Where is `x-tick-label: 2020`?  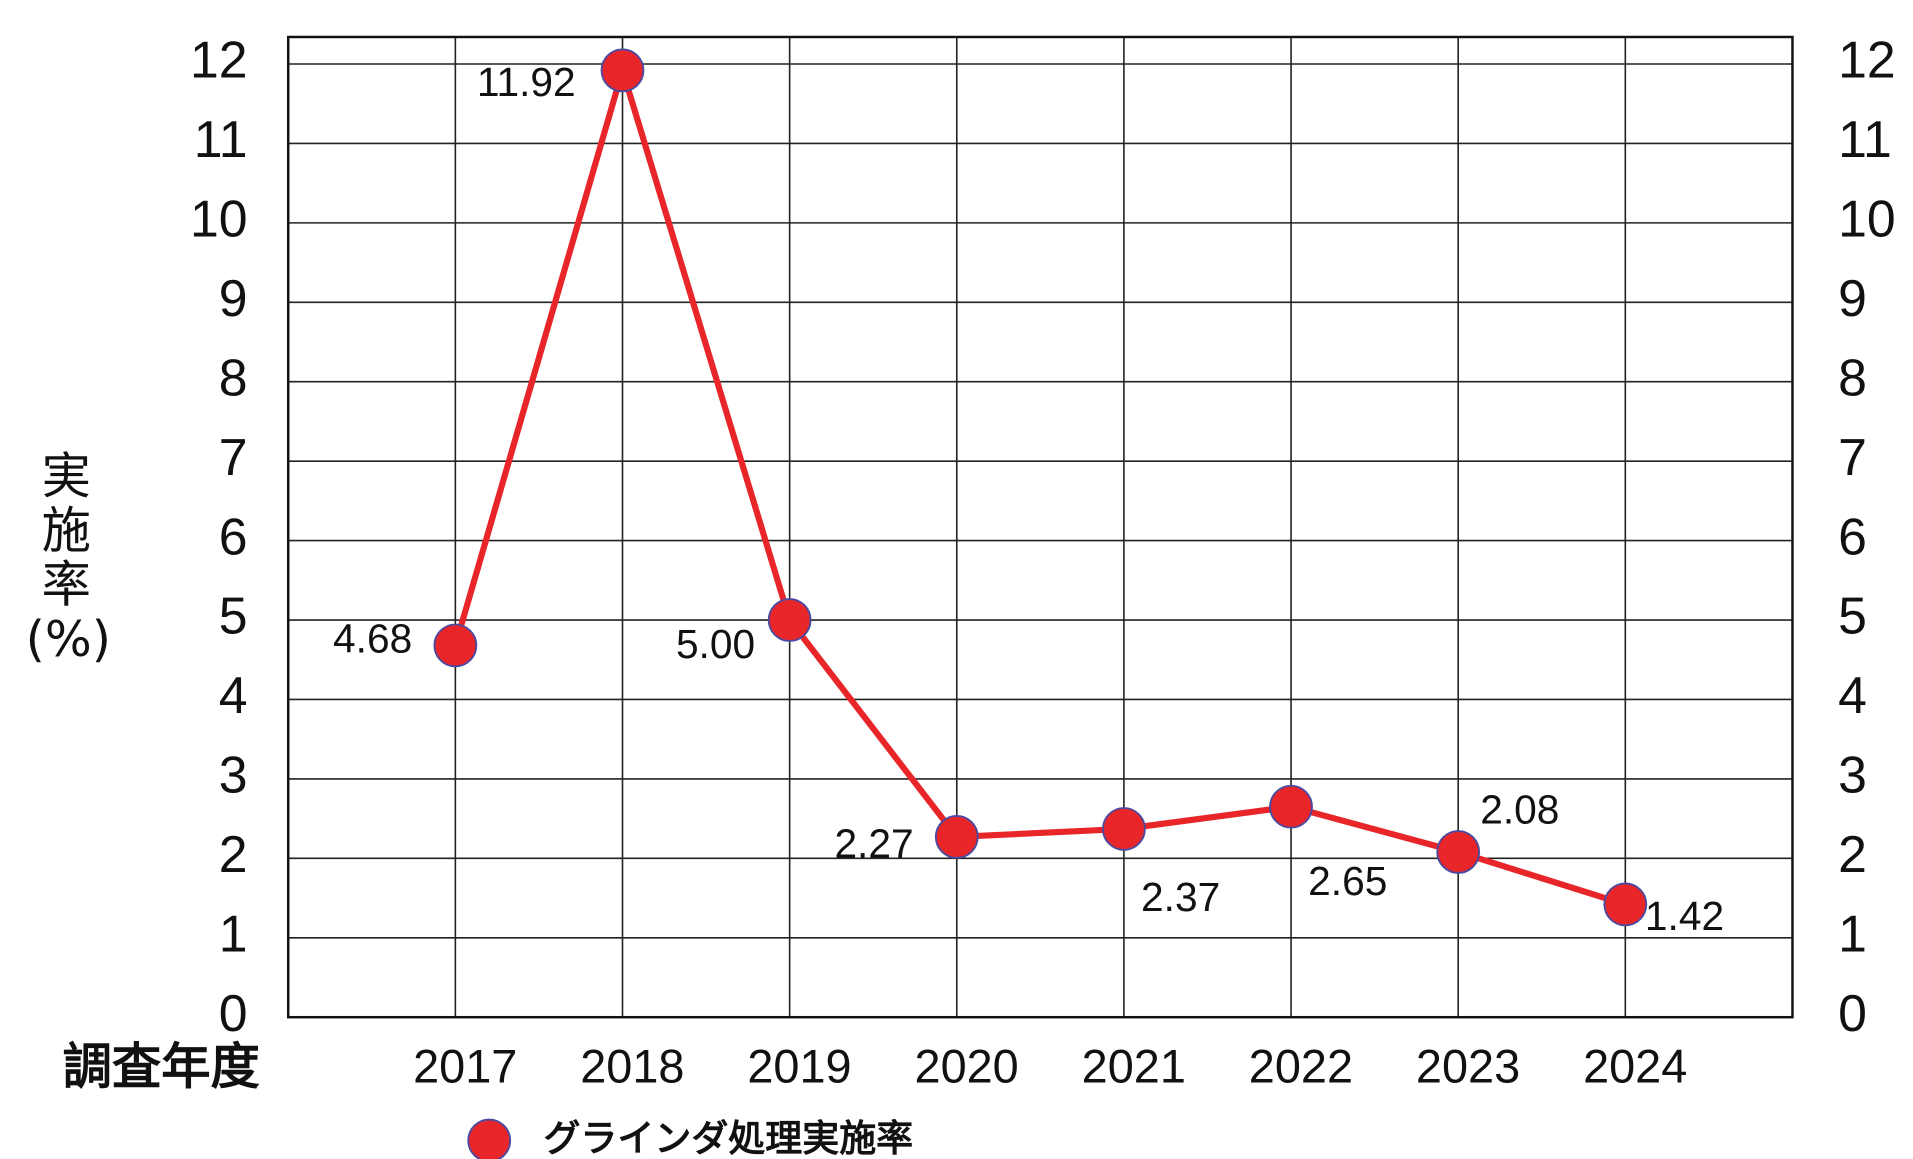 x-tick-label: 2020 is located at coordinates (967, 1067).